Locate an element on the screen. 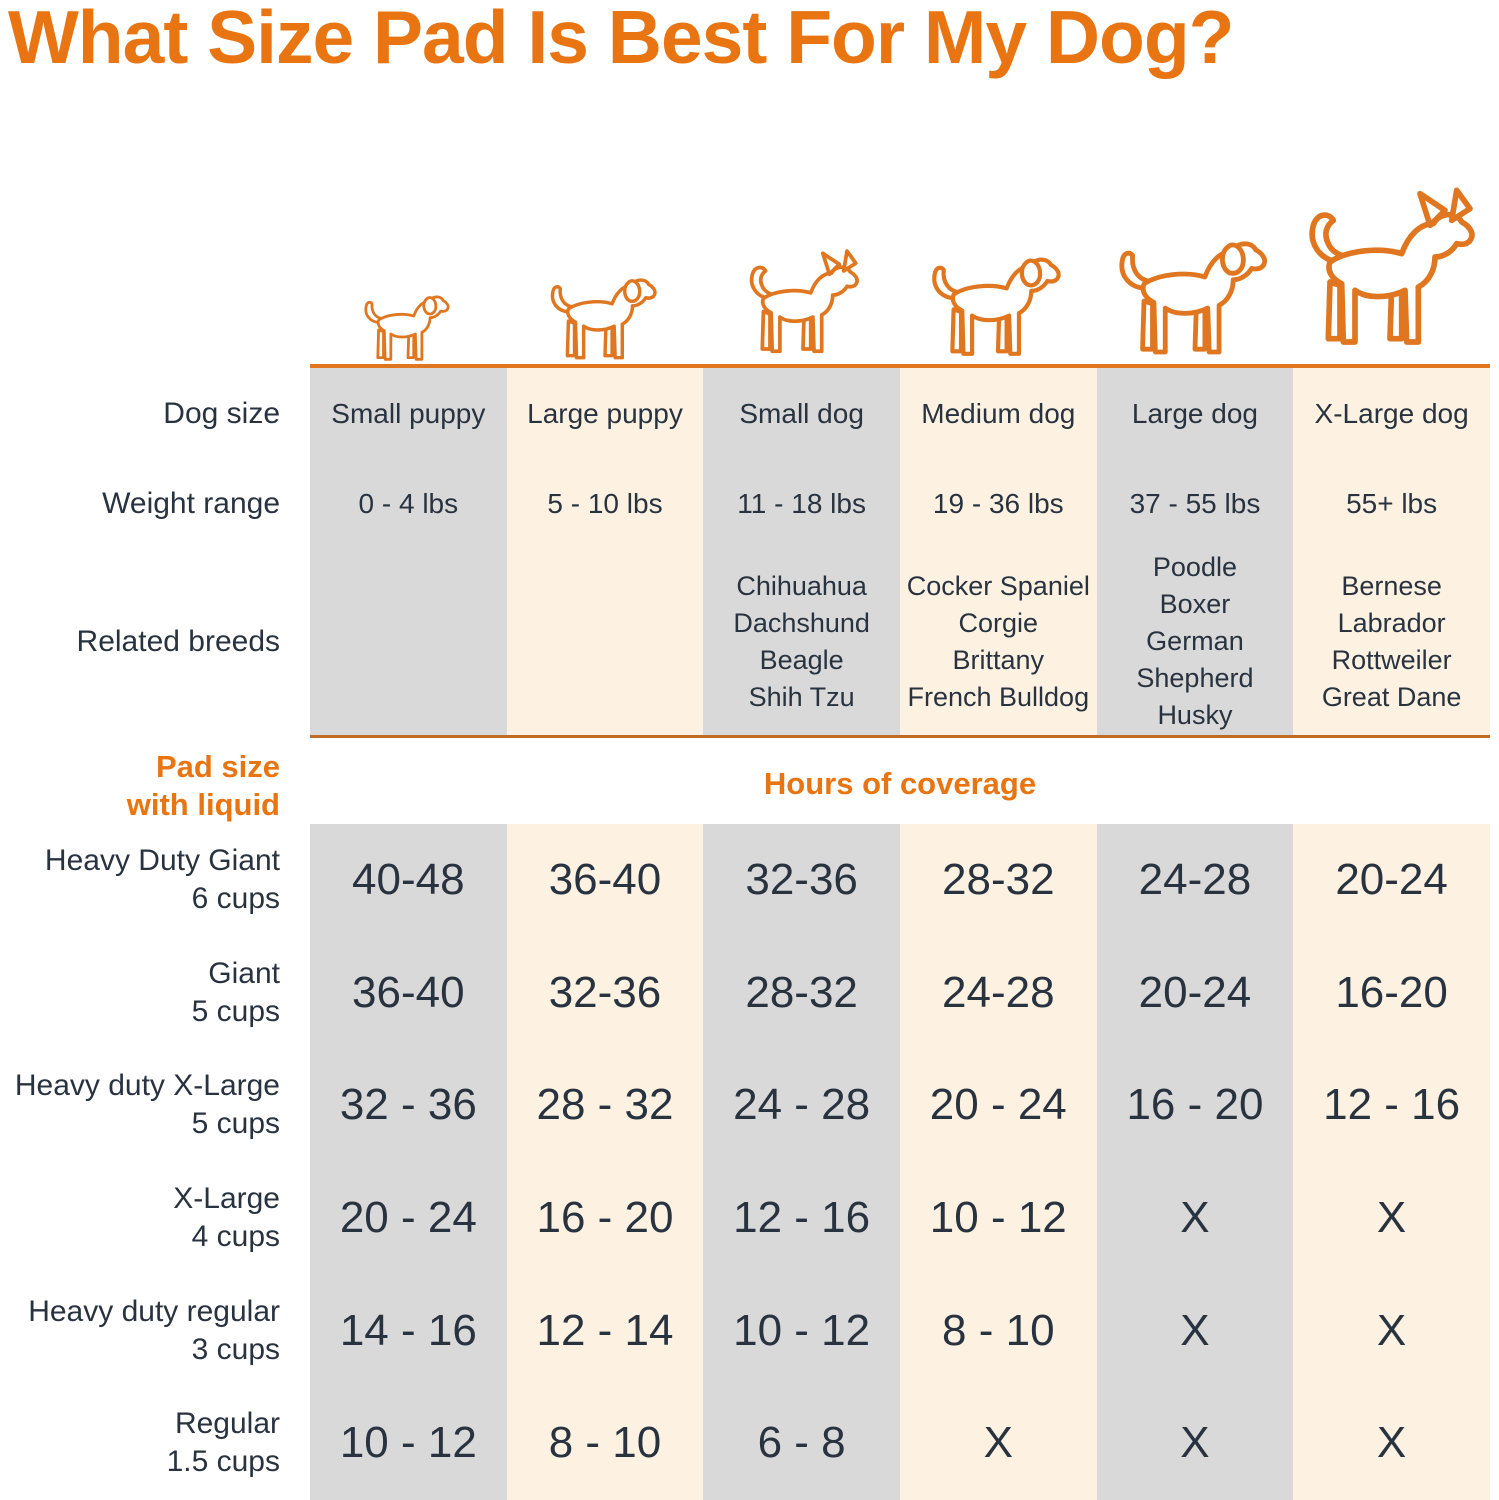 The height and width of the screenshot is (1500, 1499). pad-row-label: Heavy Duty Giant 6 cups is located at coordinates (155, 880).